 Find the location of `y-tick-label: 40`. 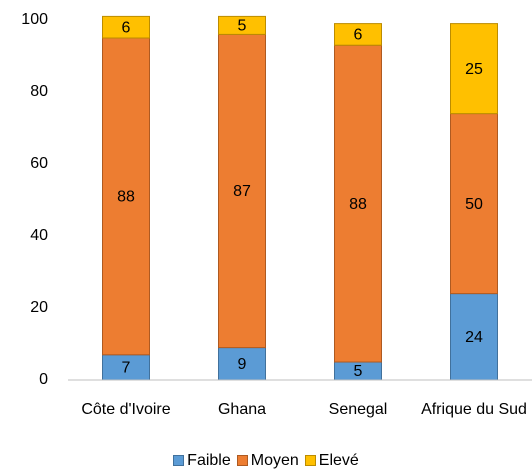

y-tick-label: 40 is located at coordinates (39, 235).